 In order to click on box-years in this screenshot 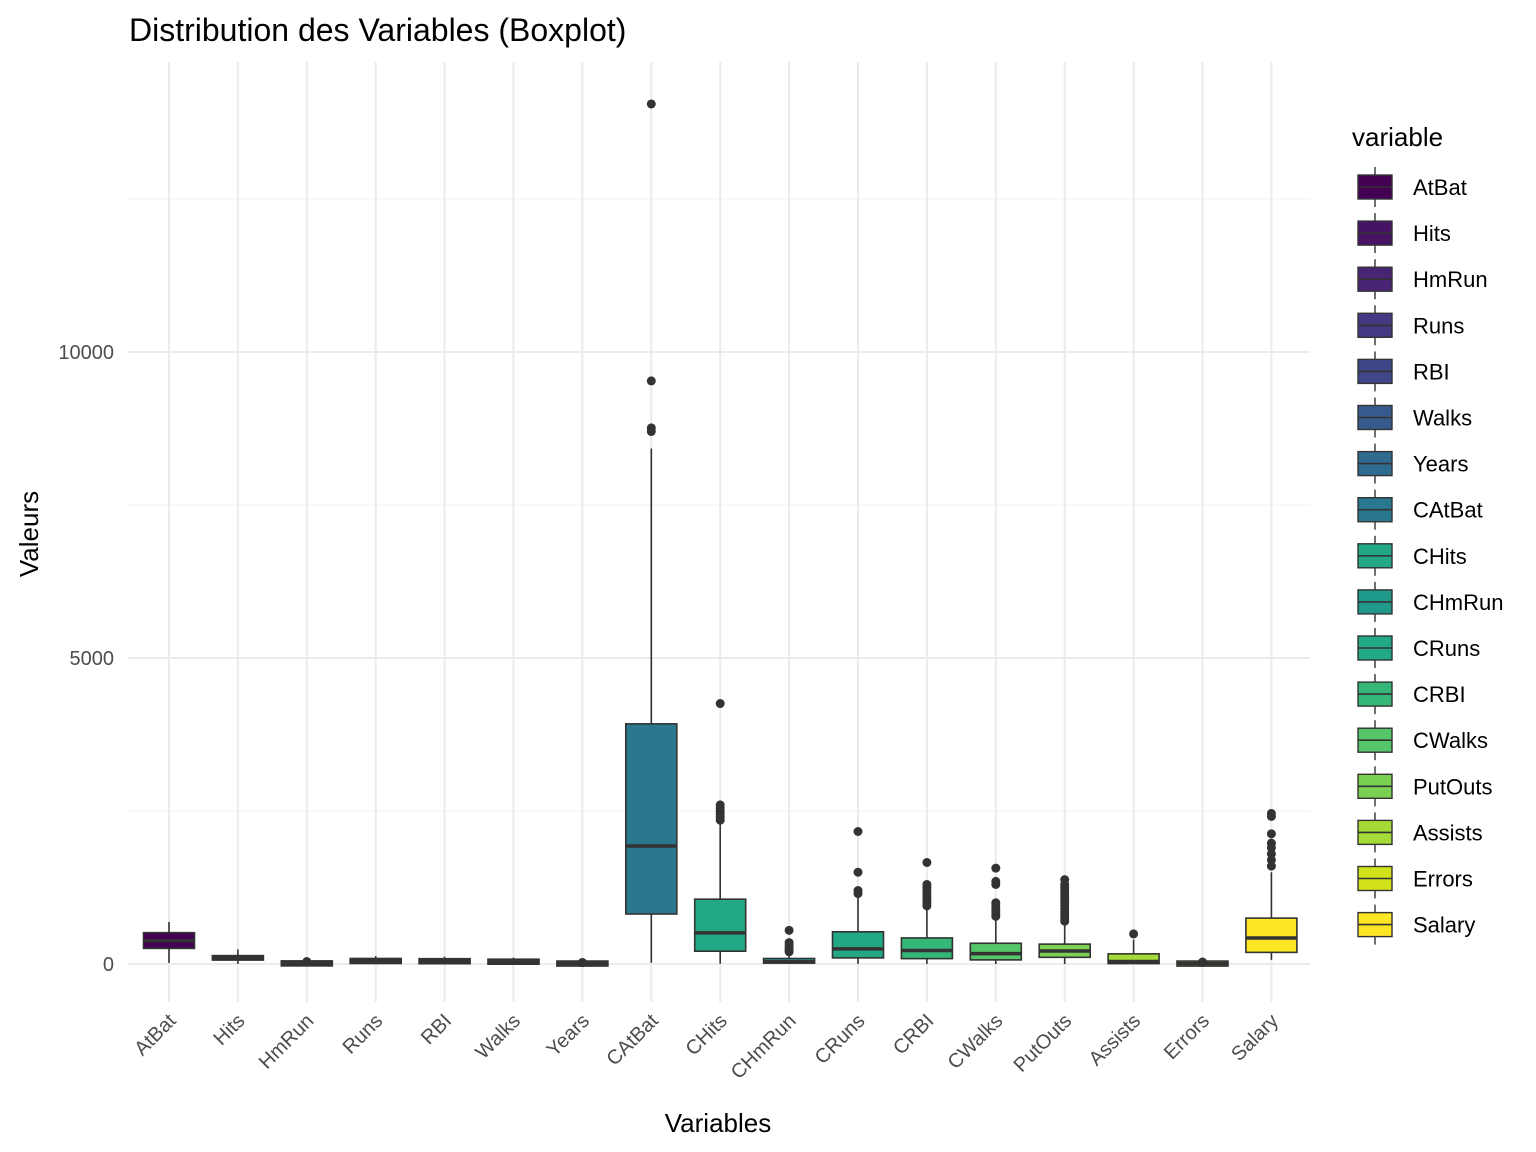, I will do `click(582, 963)`.